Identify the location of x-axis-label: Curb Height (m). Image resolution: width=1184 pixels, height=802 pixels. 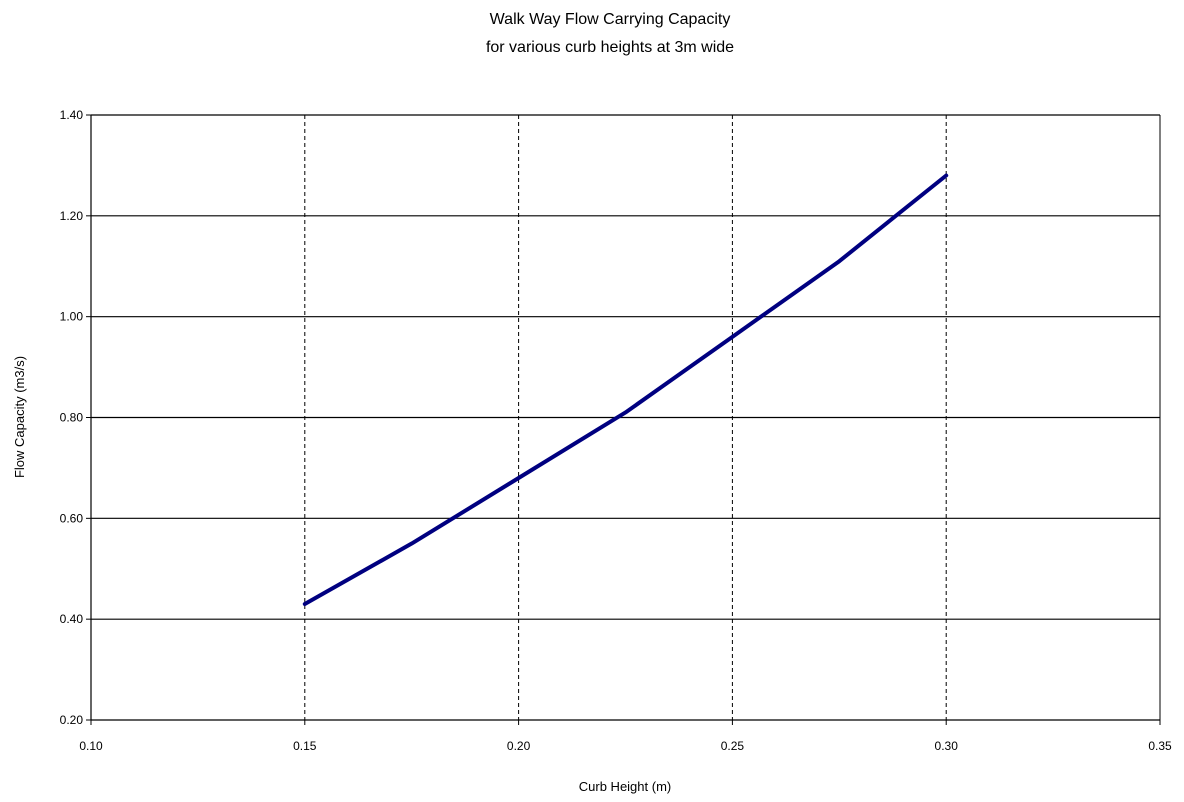
(625, 786).